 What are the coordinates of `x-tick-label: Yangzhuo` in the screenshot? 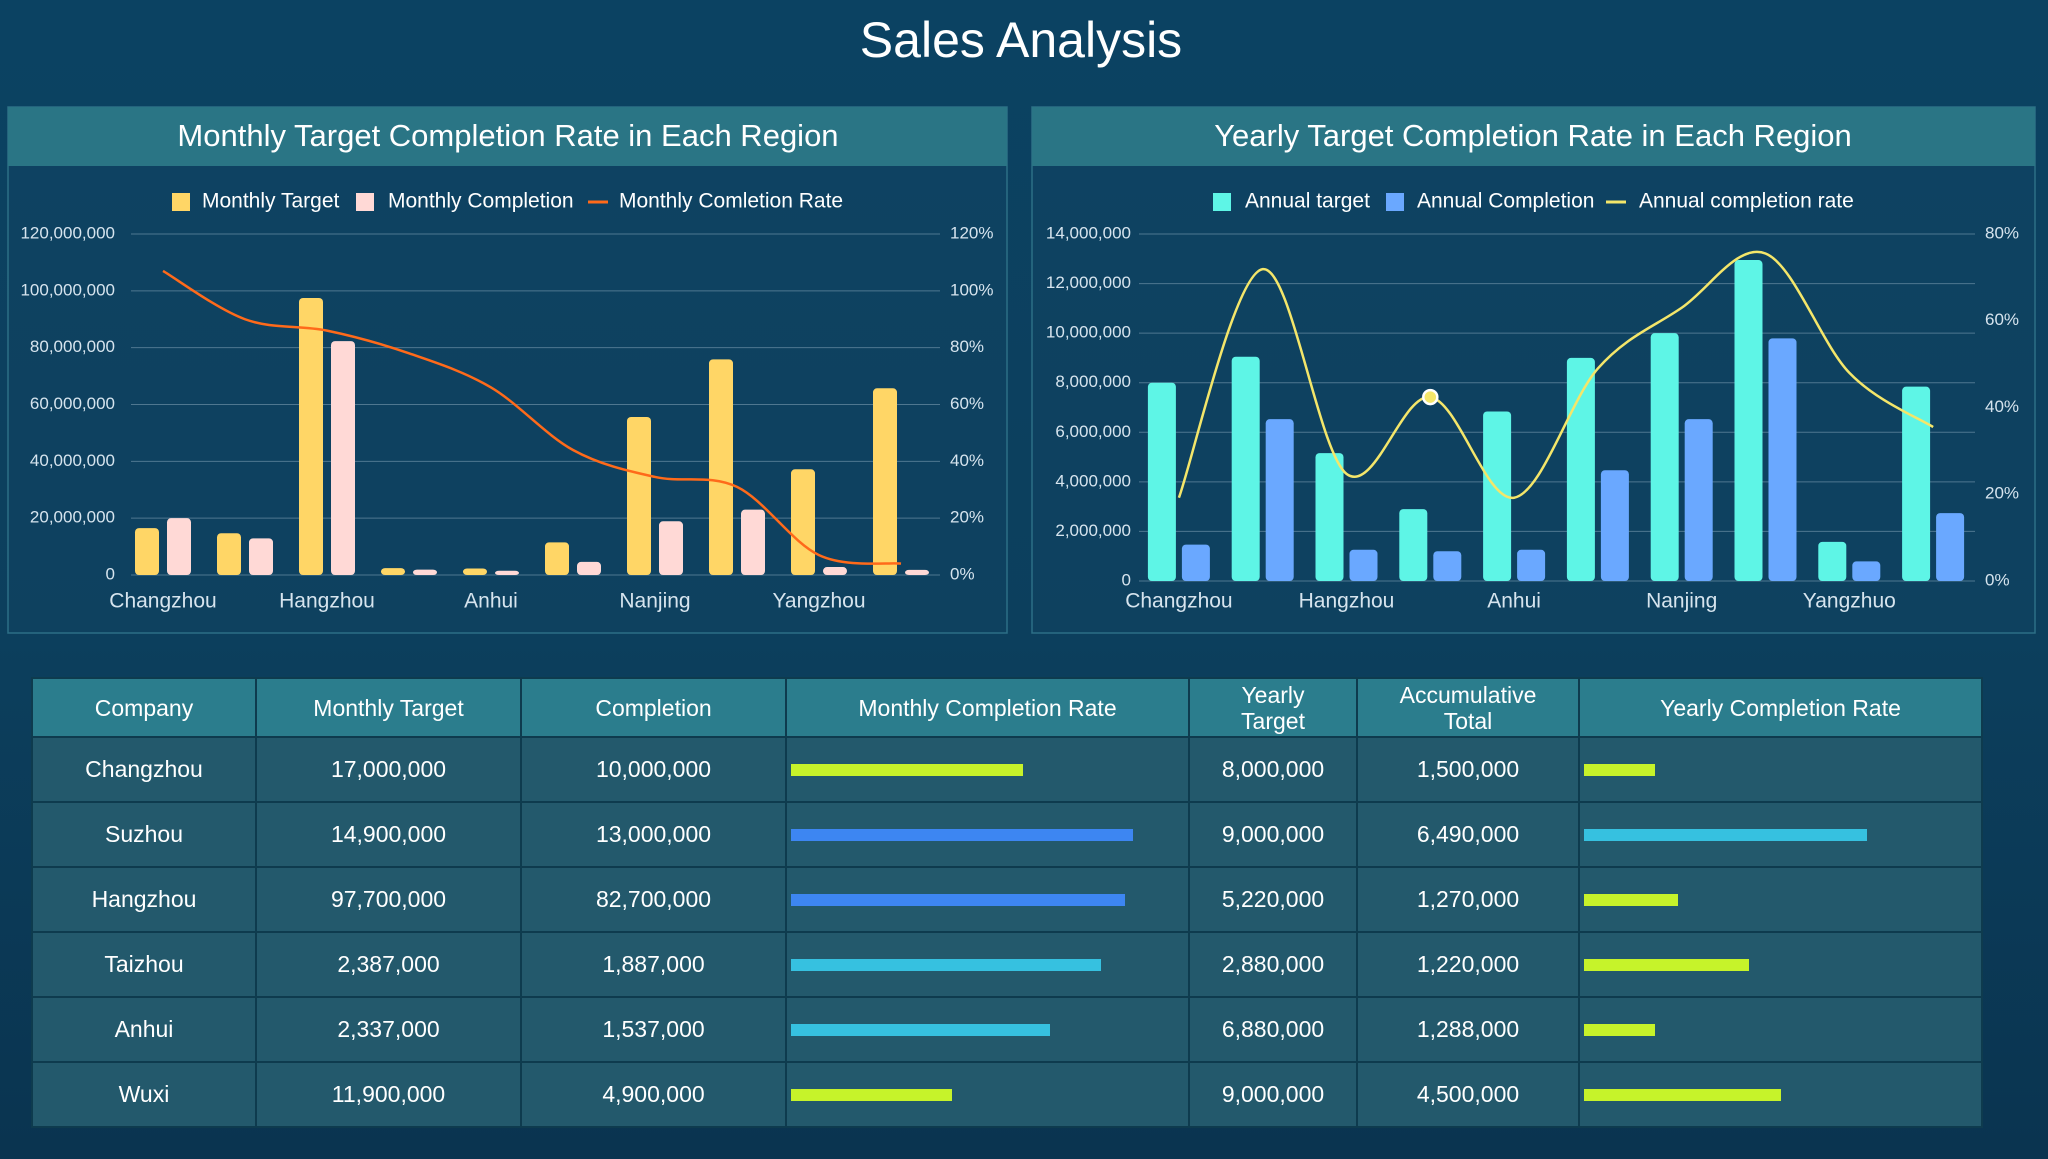 It's located at (1849, 601).